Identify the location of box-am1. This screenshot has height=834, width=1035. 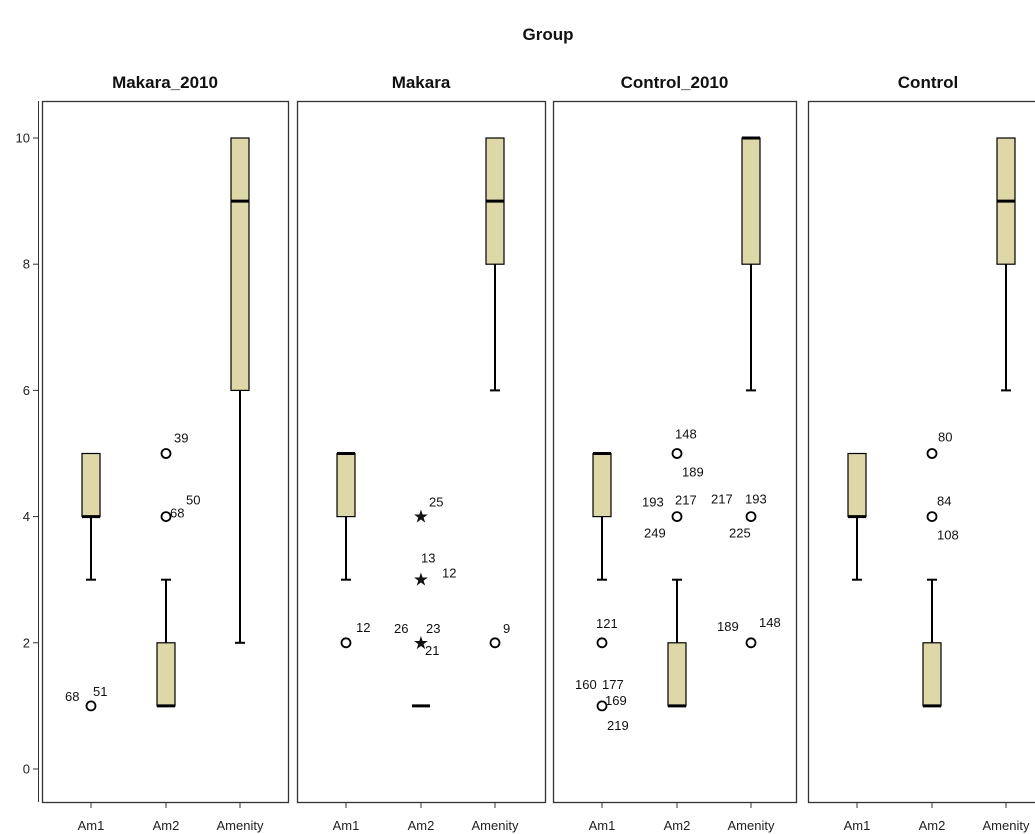
(857, 516).